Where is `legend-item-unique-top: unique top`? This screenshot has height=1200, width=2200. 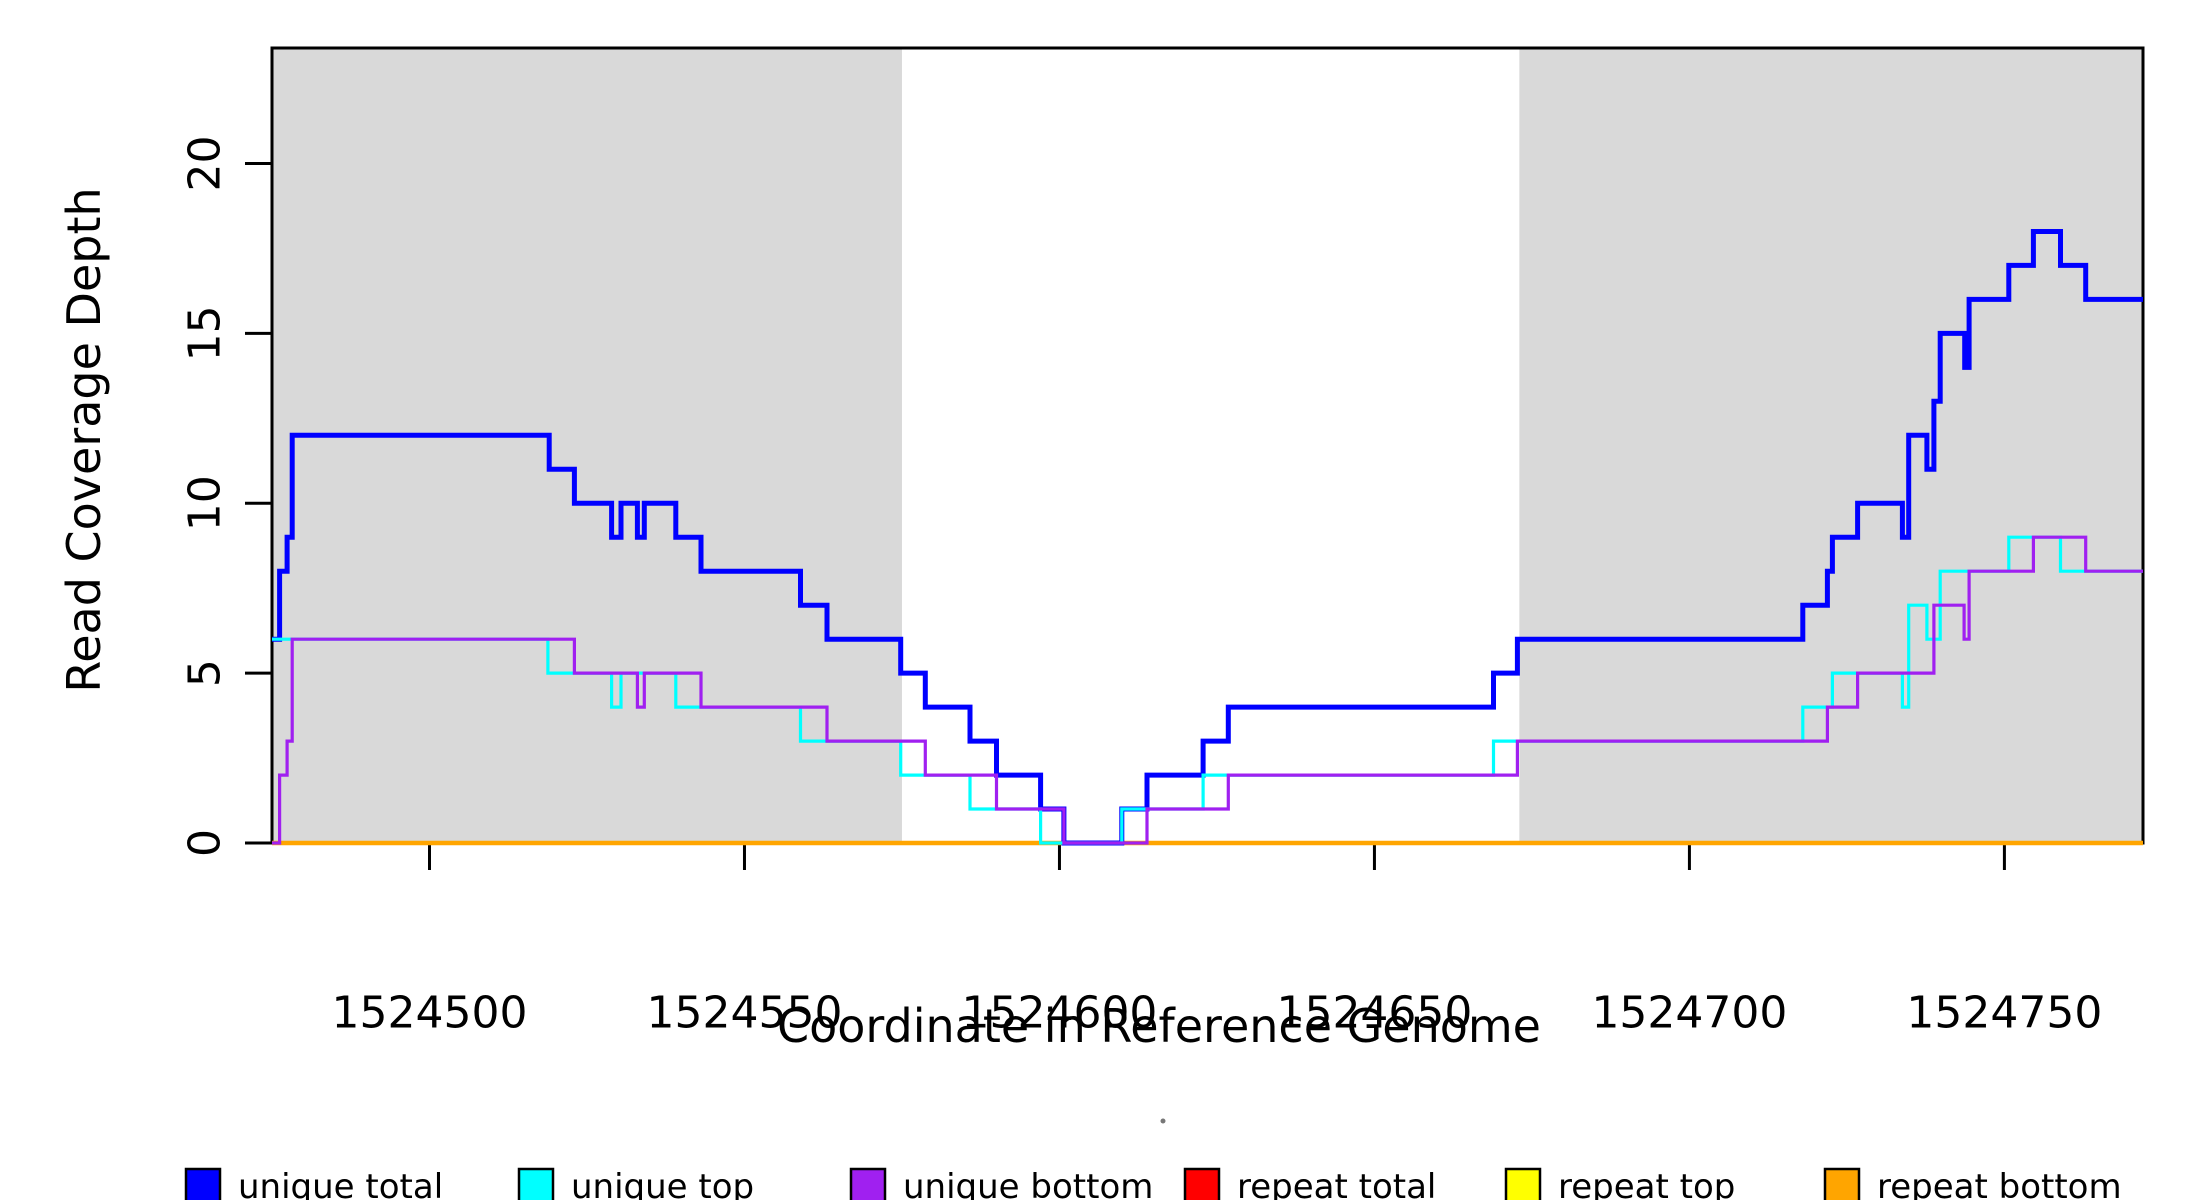
legend-item-unique-top: unique top is located at coordinates (635, 1183).